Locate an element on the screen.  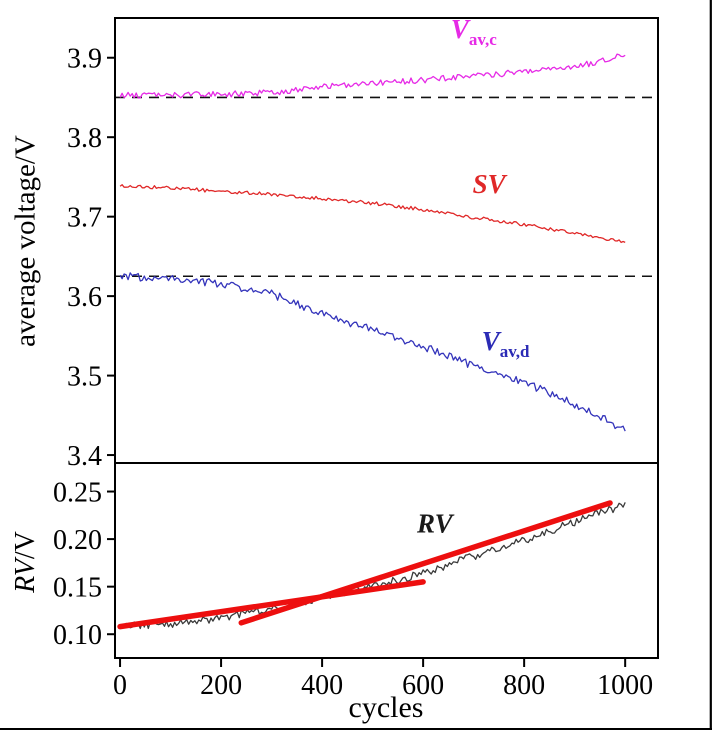
y-axis-label-bottom-italic: RV is located at coordinates (25, 576).